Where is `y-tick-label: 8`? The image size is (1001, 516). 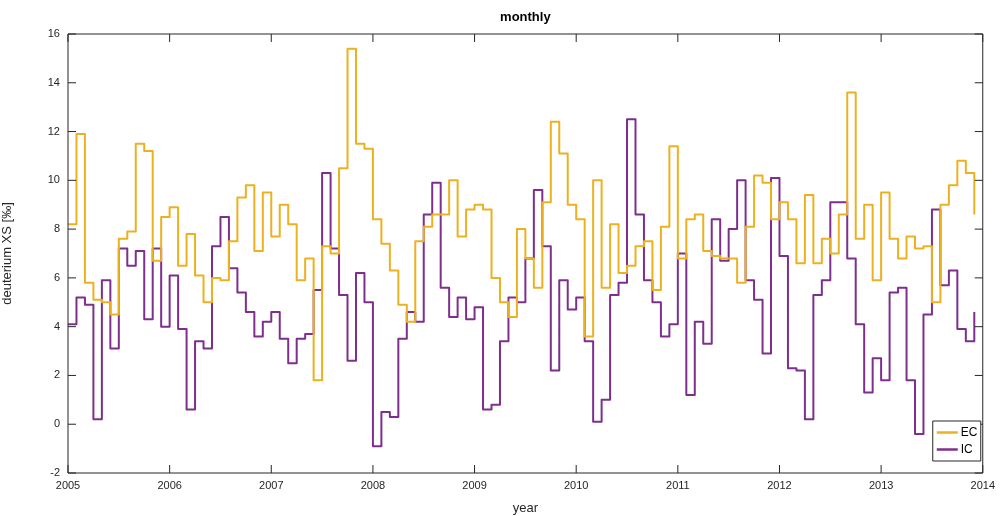
y-tick-label: 8 is located at coordinates (56, 228).